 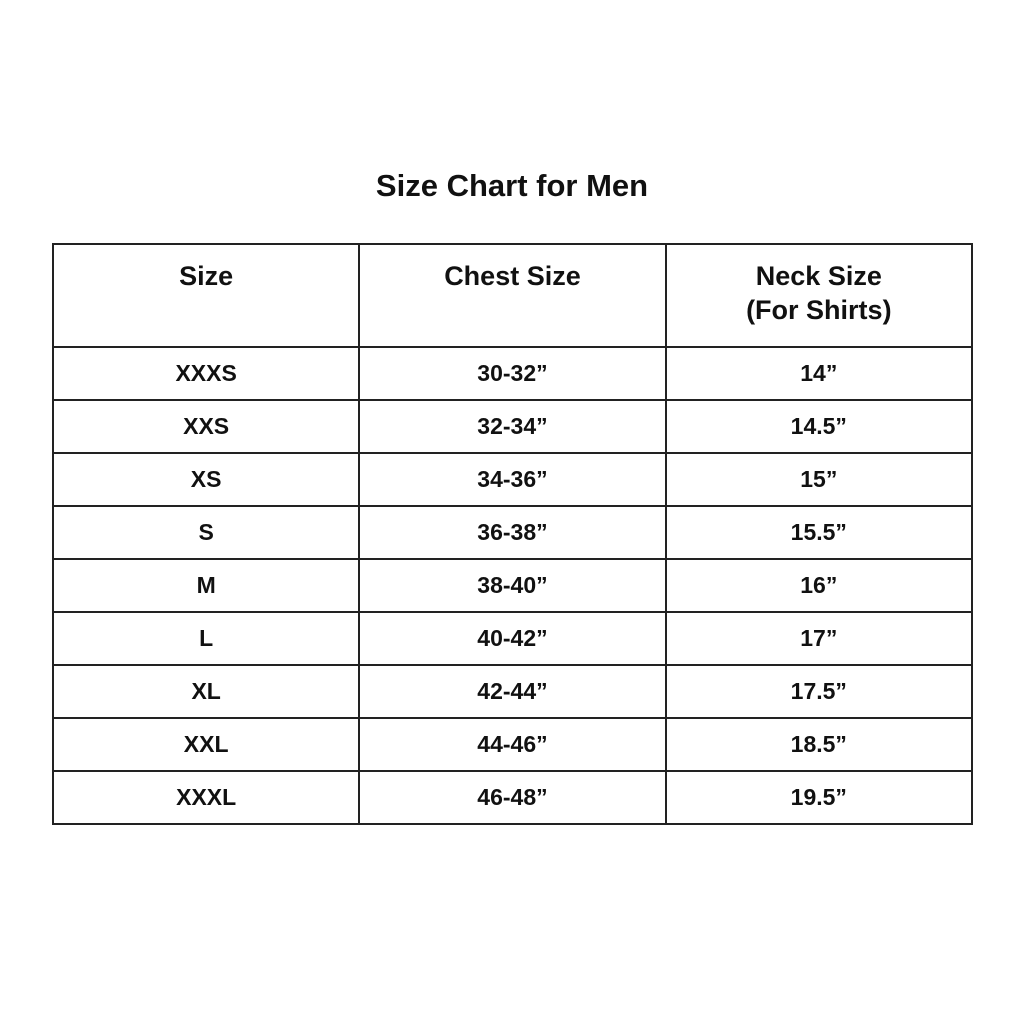 I want to click on cell-neck: 17.5”, so click(x=819, y=691).